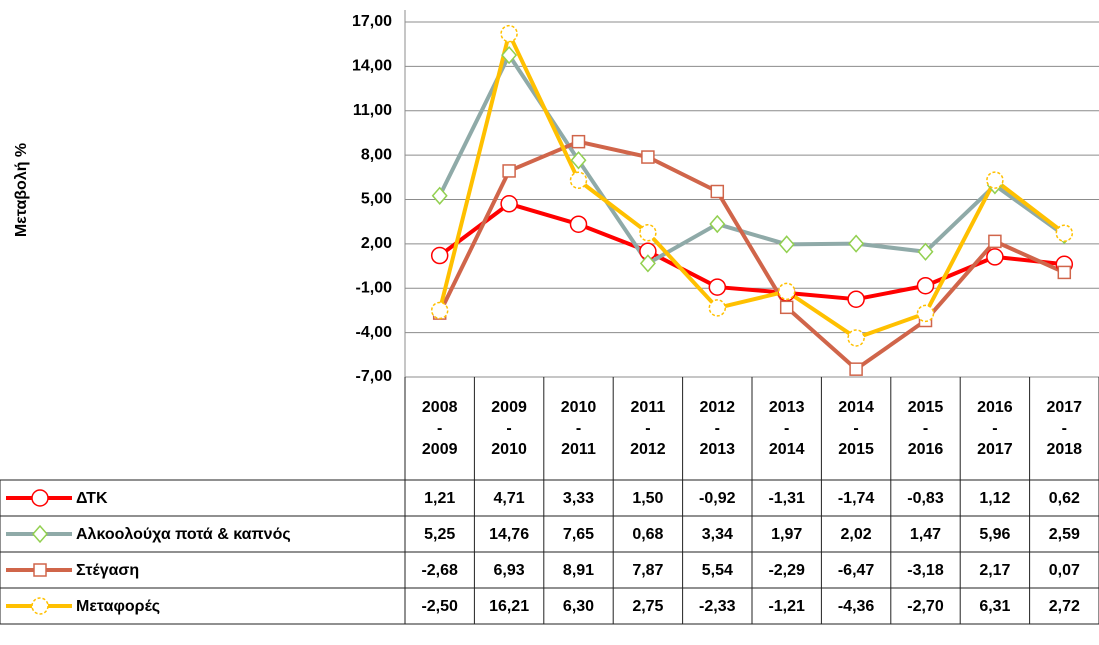  Describe the element at coordinates (578, 570) in the screenshot. I see `data-label: 8,91` at that location.